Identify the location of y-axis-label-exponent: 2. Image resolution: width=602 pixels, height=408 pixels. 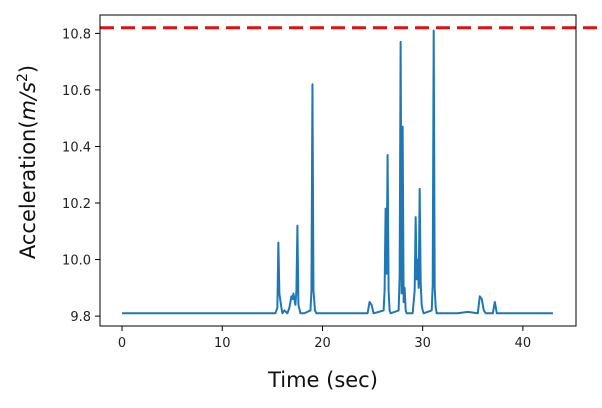
(23, 77).